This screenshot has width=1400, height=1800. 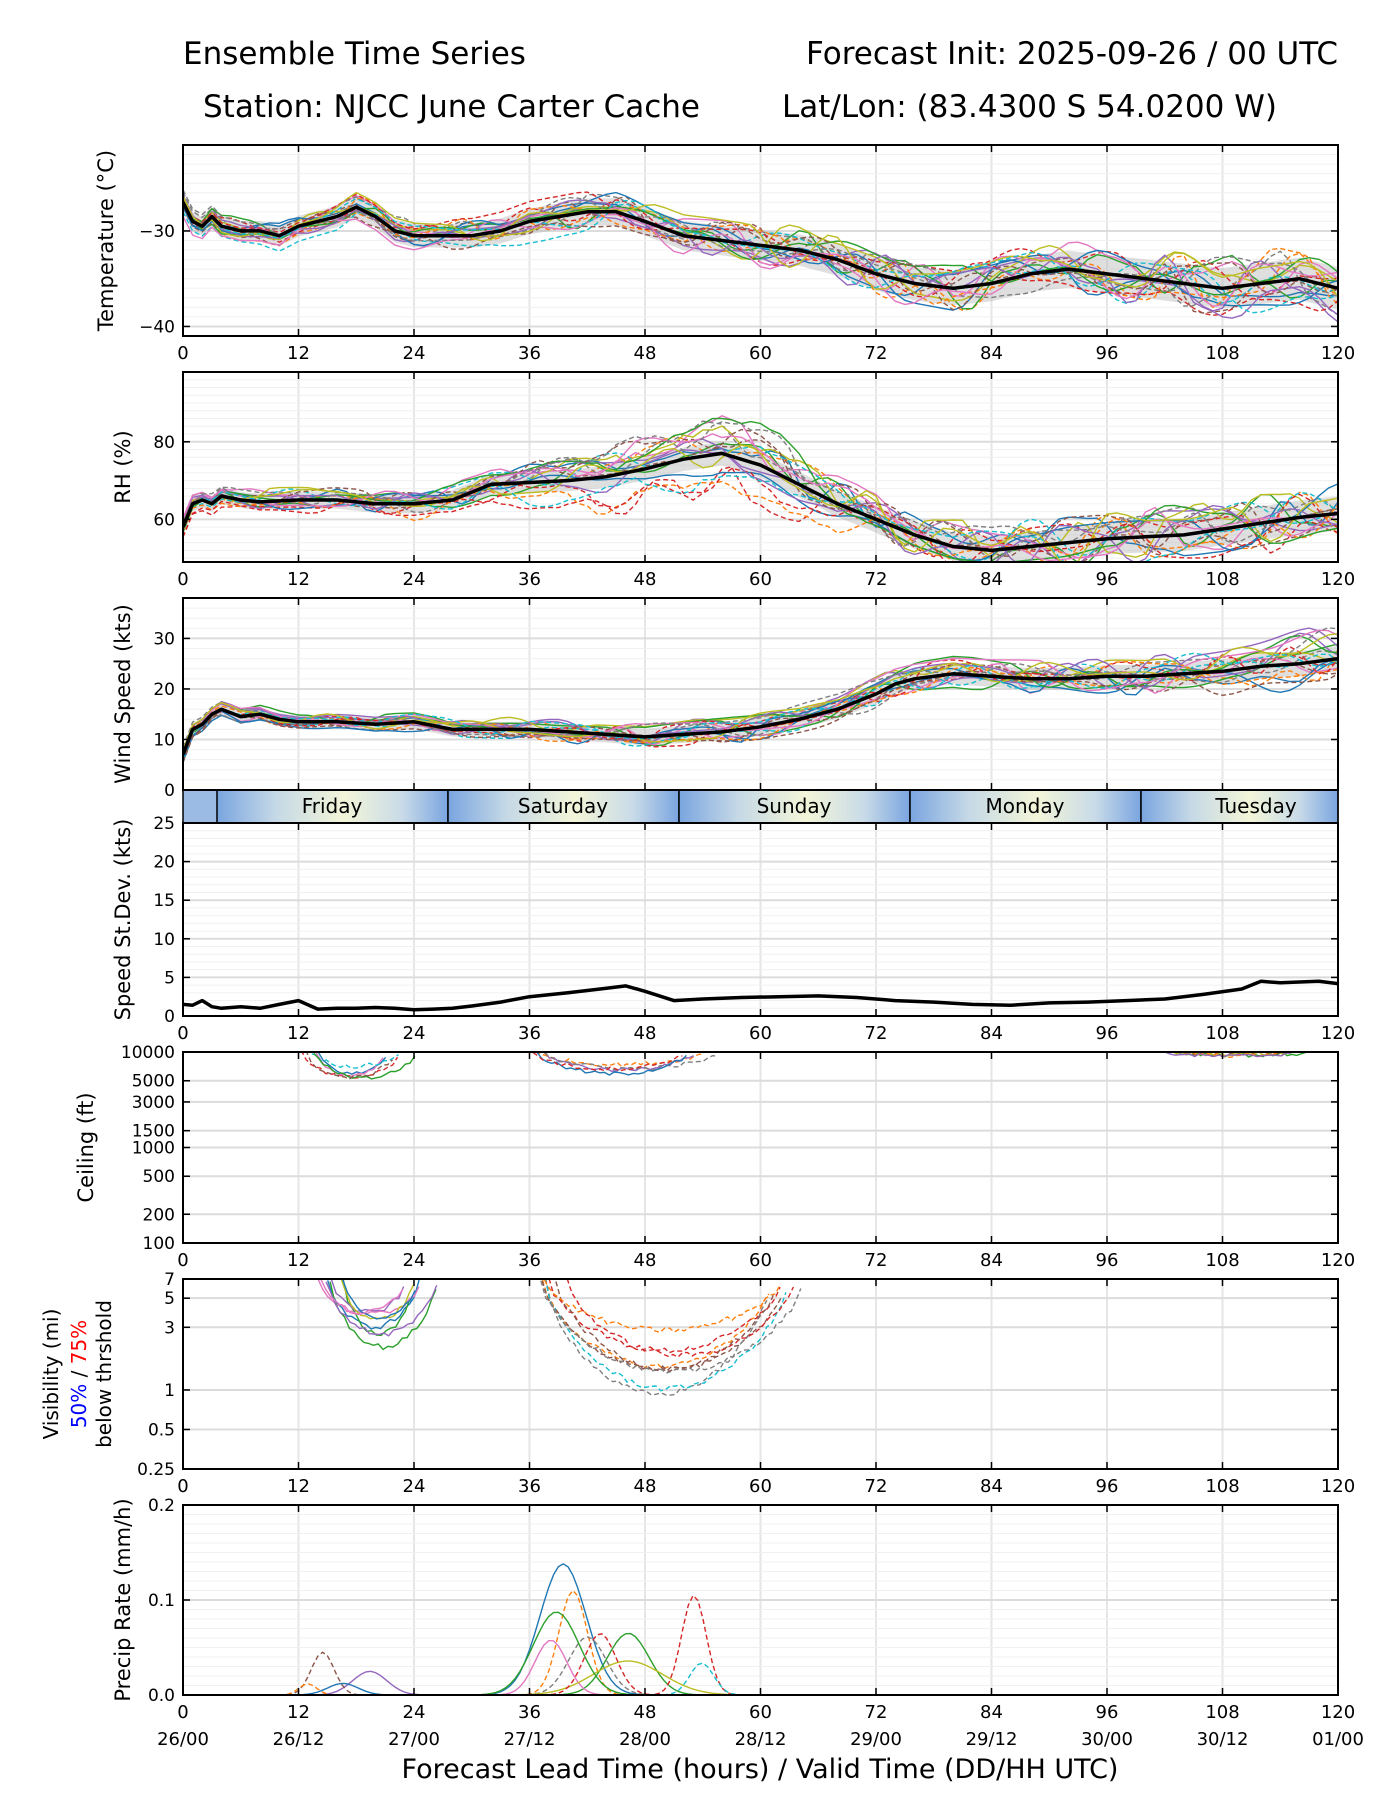 What do you see at coordinates (164, 740) in the screenshot?
I see `wind_speed-ytick-label: 10` at bounding box center [164, 740].